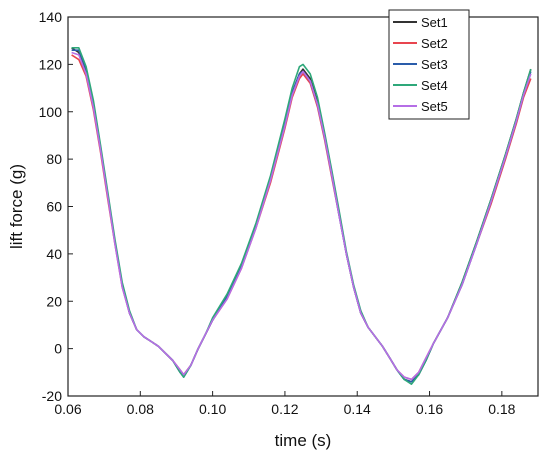 This screenshot has height=461, width=550. Describe the element at coordinates (58, 349) in the screenshot. I see `y-tick-label: 0` at that location.